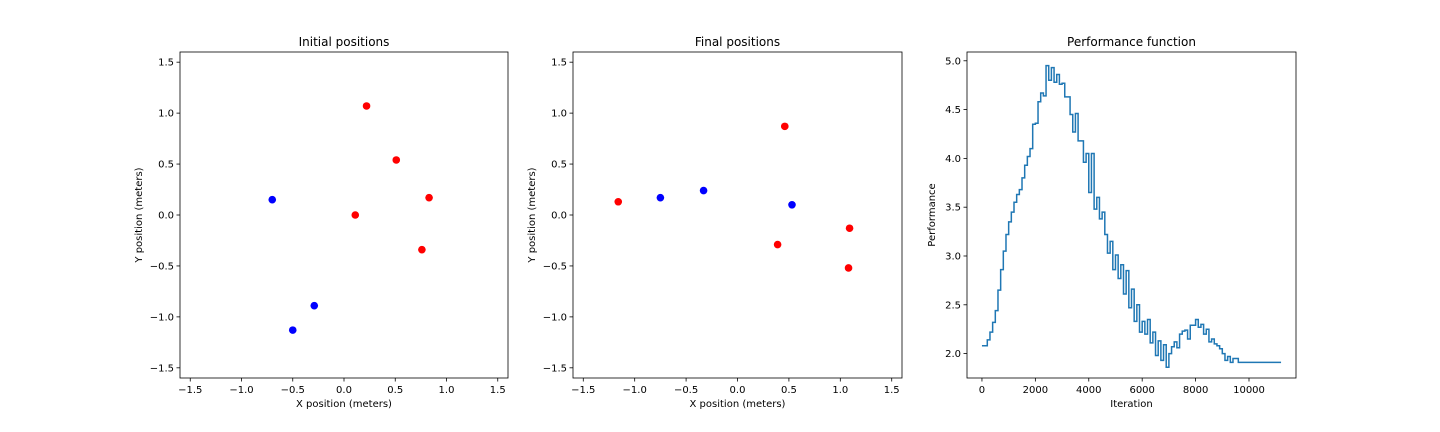 The image size is (1440, 432). Describe the element at coordinates (1035, 390) in the screenshot. I see `x-tick-label: 2000` at that location.